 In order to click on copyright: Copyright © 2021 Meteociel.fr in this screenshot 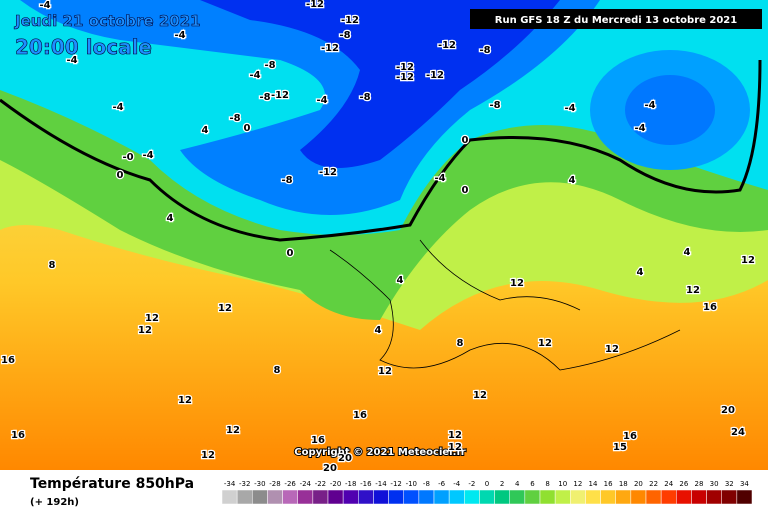, I will do `click(379, 452)`.